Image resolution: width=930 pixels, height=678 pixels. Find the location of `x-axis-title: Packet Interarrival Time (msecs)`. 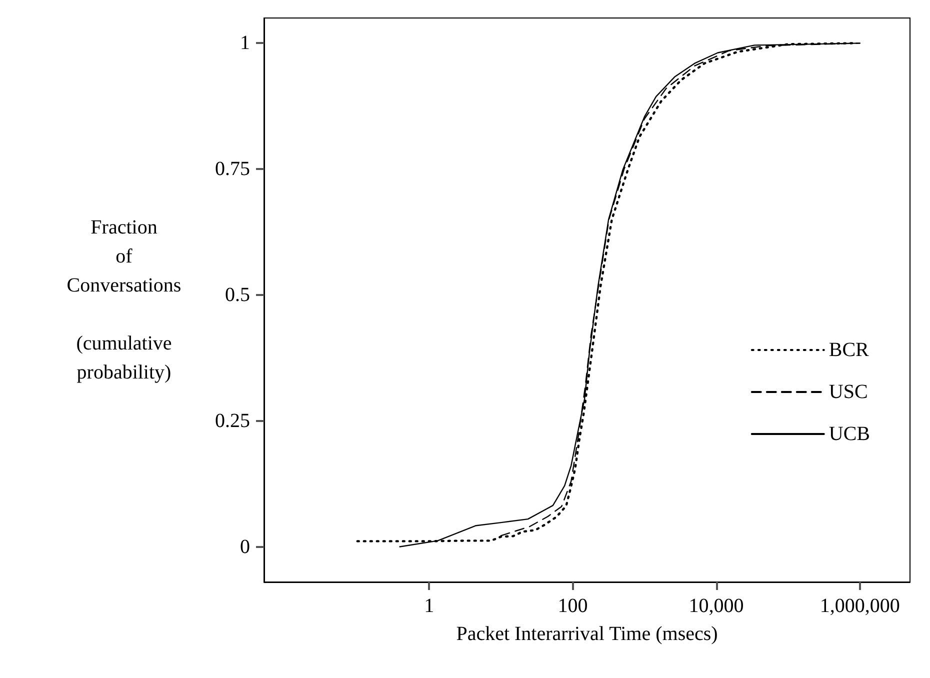

x-axis-title: Packet Interarrival Time (msecs) is located at coordinates (587, 634).